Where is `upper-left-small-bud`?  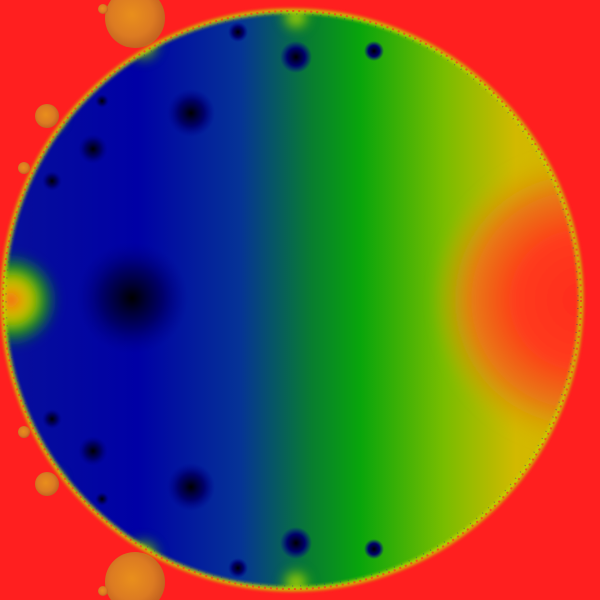
upper-left-small-bud is located at coordinates (47, 116).